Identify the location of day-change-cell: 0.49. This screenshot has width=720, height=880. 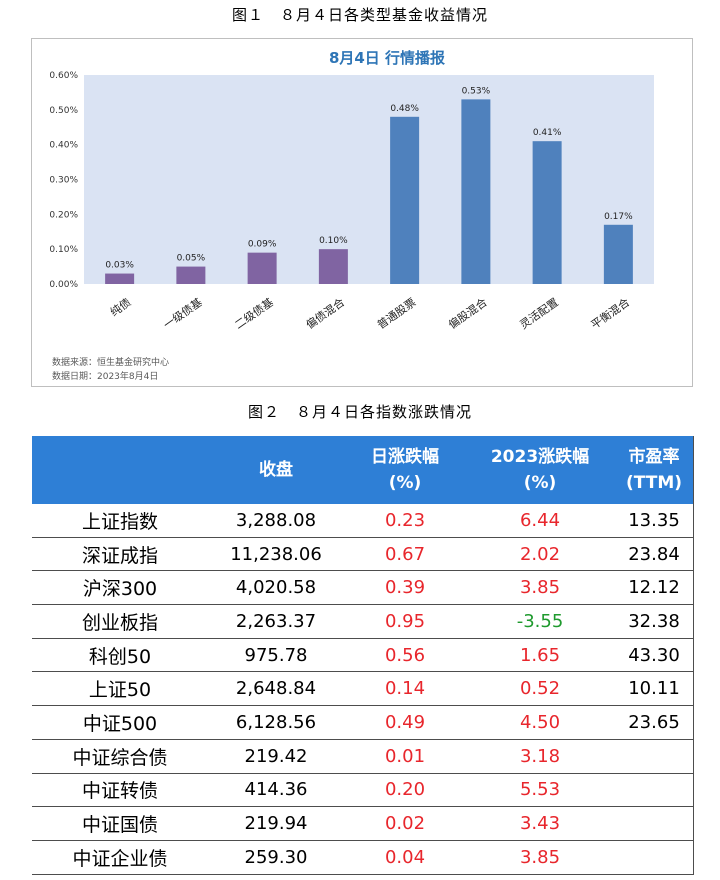
(405, 722).